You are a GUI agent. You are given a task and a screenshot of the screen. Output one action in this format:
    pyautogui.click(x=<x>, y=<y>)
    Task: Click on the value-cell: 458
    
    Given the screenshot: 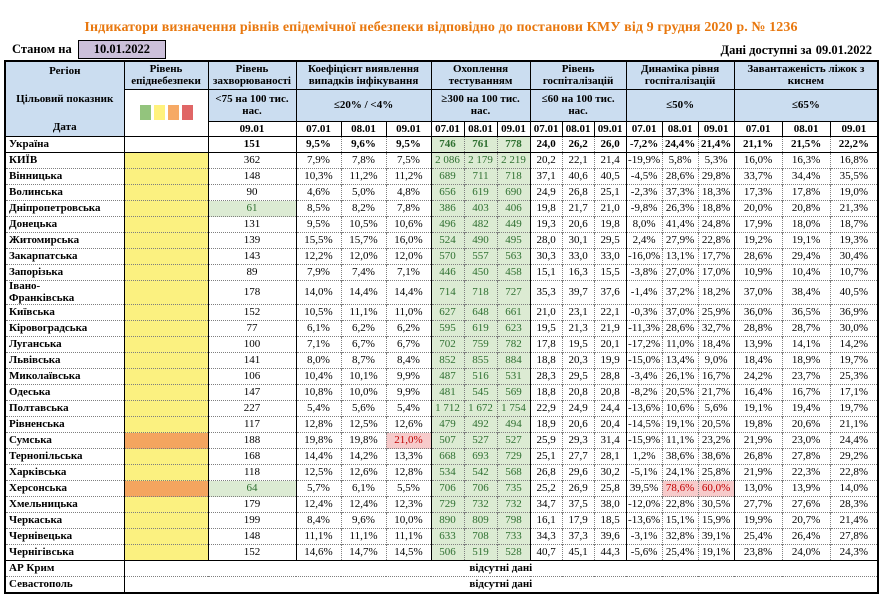 What is the action you would take?
    pyautogui.click(x=513, y=272)
    